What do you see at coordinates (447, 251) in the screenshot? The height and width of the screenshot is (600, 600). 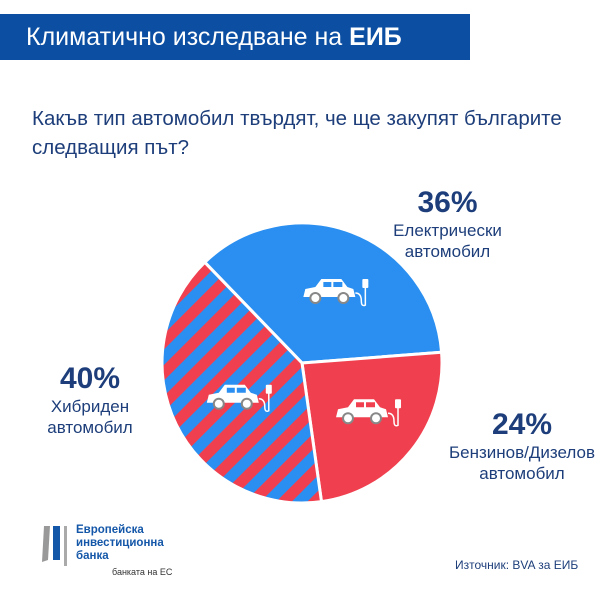 I see `electric-label-line2: автомобил` at bounding box center [447, 251].